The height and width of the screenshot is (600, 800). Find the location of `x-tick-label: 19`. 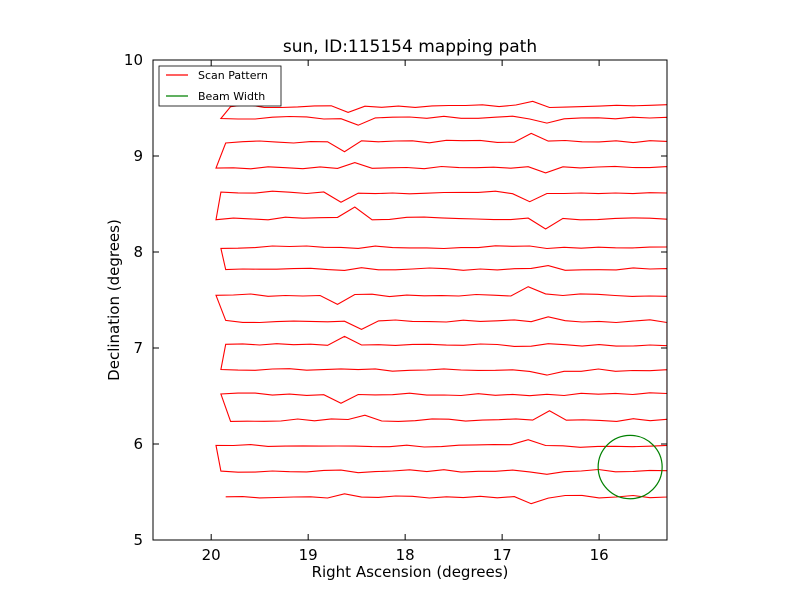

x-tick-label: 19 is located at coordinates (308, 555).